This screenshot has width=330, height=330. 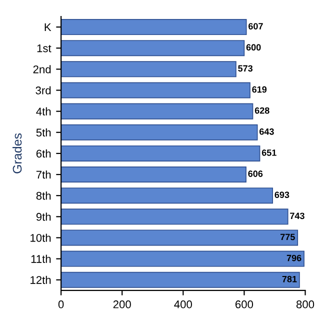 I want to click on x-tick-label: 200, so click(x=122, y=304).